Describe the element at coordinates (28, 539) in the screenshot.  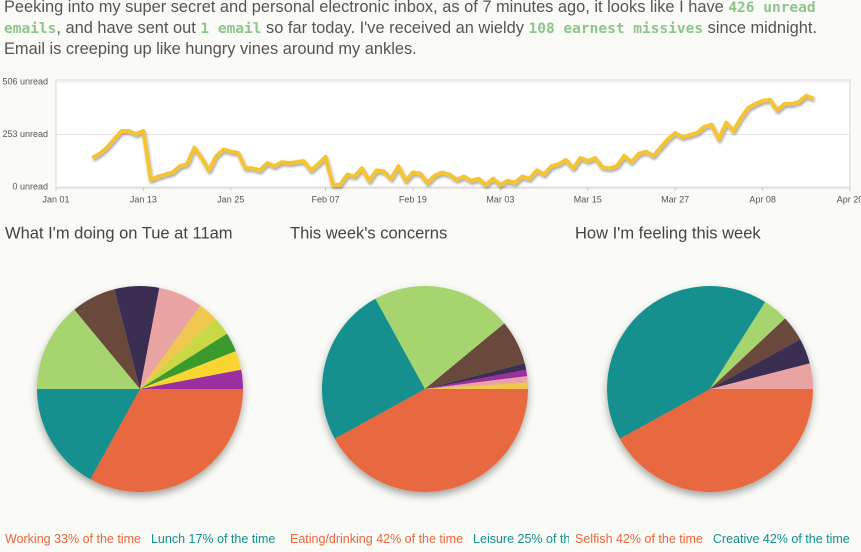
I see `legend-name: Working` at that location.